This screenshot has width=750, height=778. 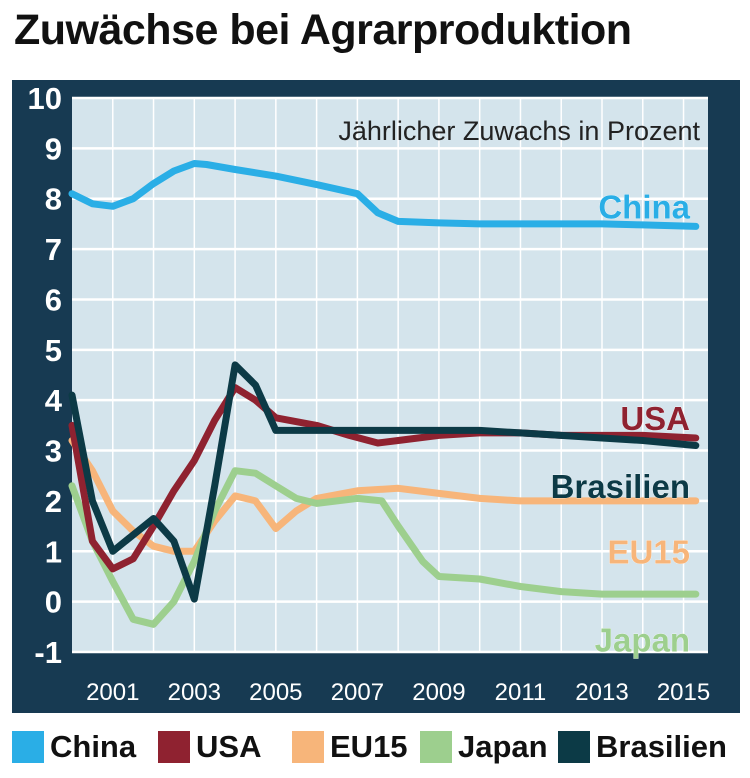 I want to click on y-tick-label: 8, so click(x=53, y=199).